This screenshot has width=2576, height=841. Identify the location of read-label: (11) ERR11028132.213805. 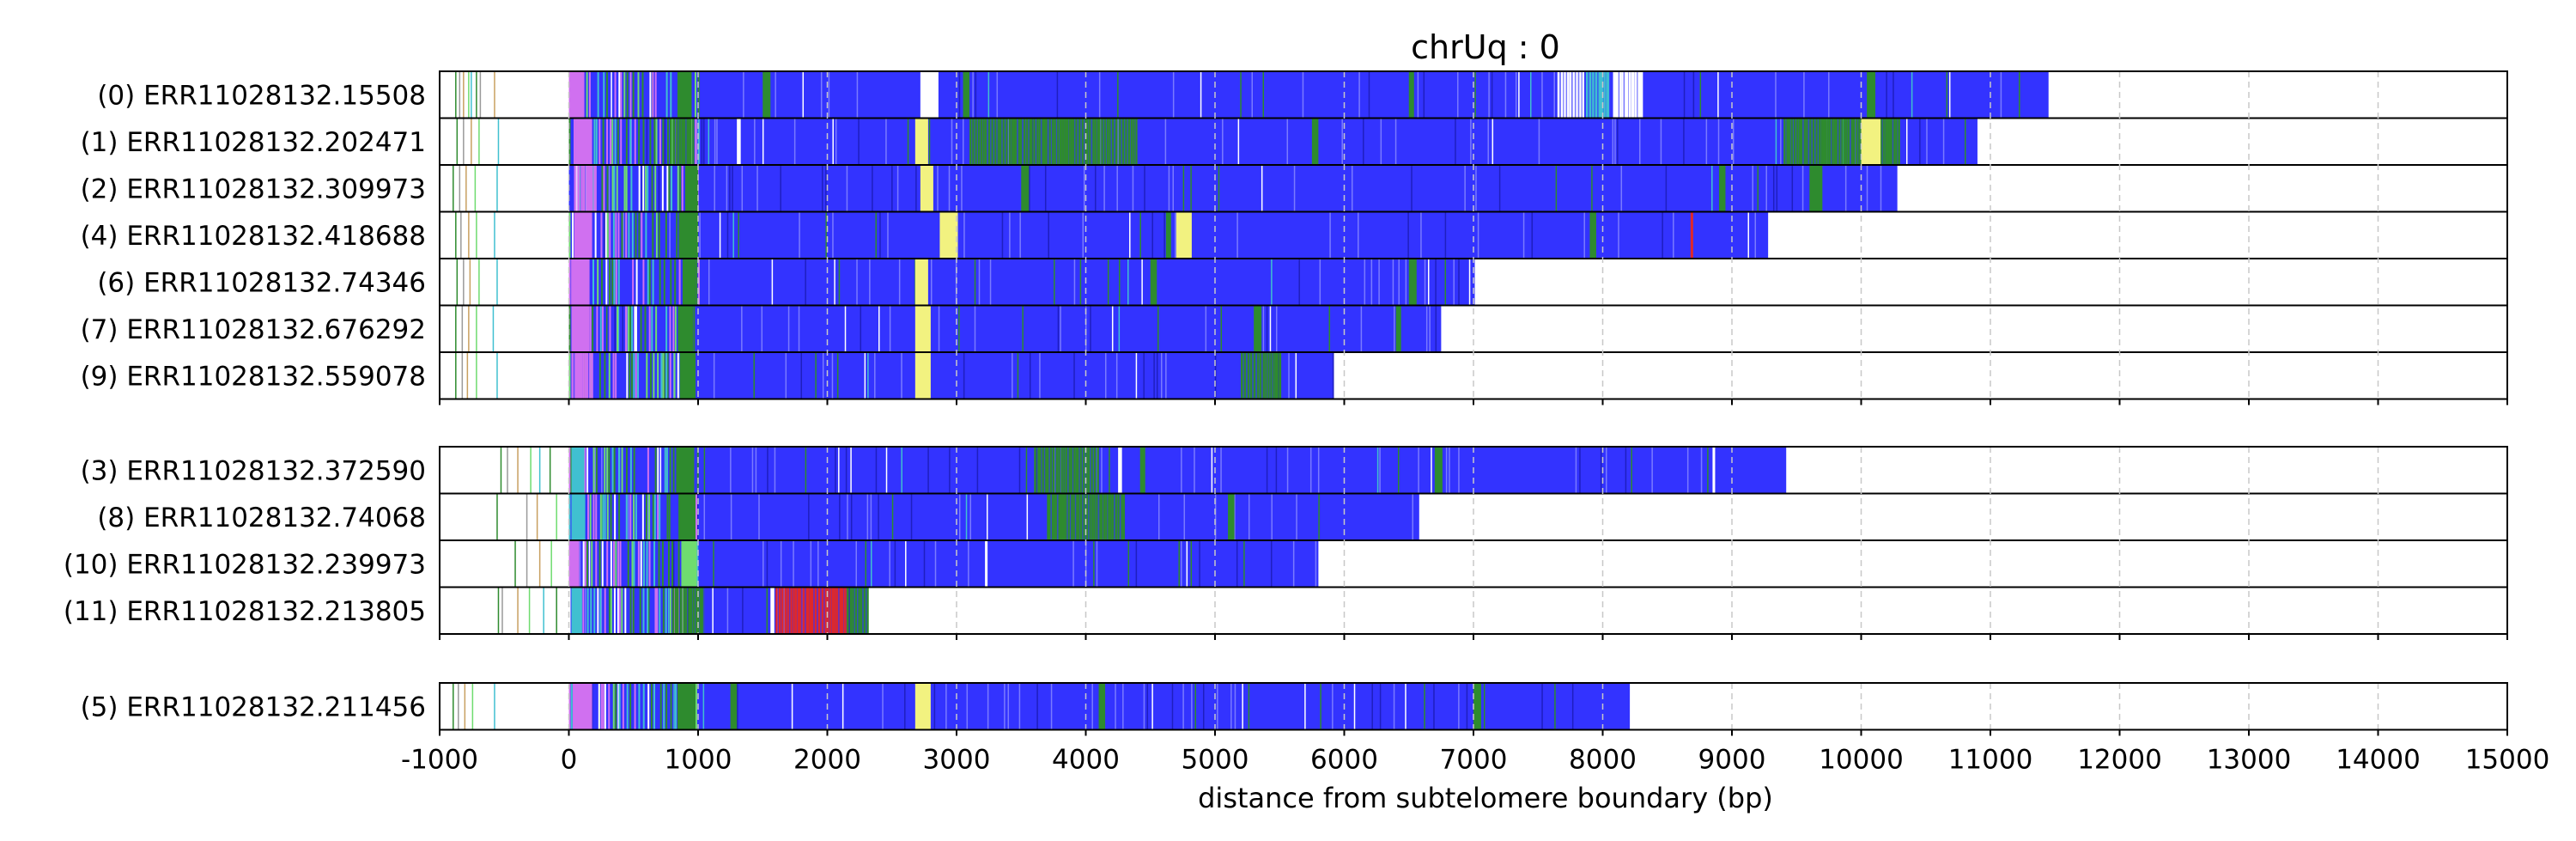
(245, 612).